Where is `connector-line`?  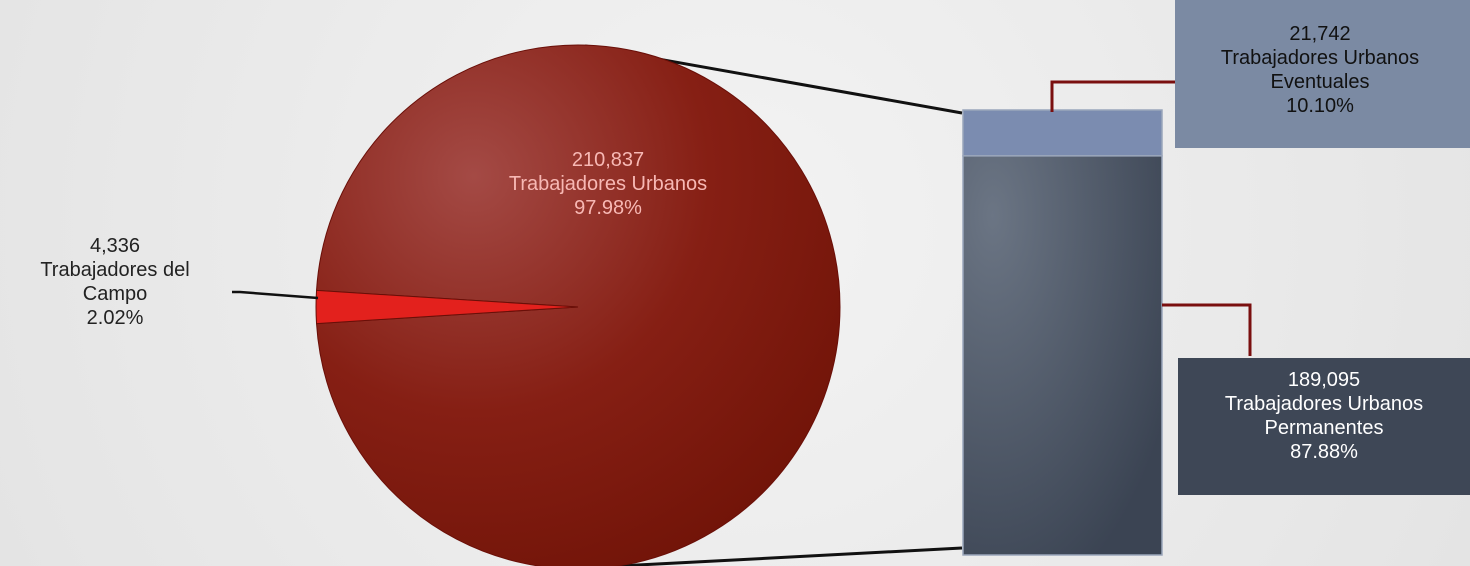 connector-line is located at coordinates (781, 556).